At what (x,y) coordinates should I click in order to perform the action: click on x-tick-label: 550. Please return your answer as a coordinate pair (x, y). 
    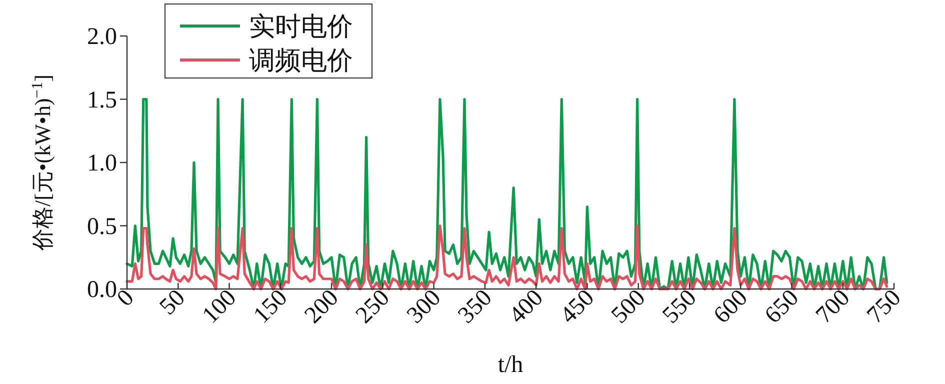
    Looking at the image, I should click on (680, 306).